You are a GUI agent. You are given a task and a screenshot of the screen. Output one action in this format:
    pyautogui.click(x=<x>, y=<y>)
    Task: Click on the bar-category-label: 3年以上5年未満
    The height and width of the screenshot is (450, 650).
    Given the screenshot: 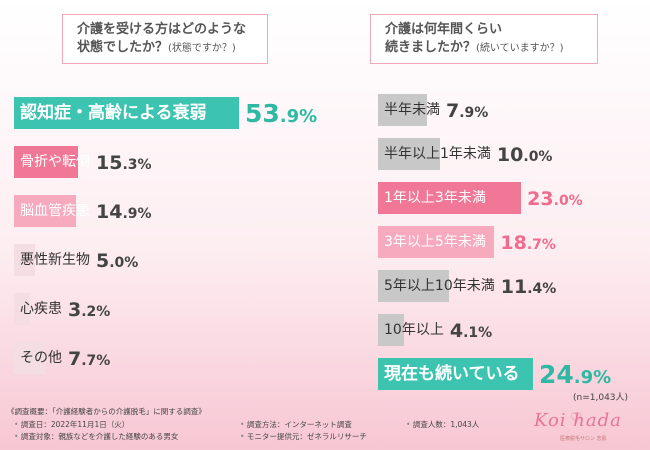 What is the action you would take?
    pyautogui.click(x=435, y=242)
    